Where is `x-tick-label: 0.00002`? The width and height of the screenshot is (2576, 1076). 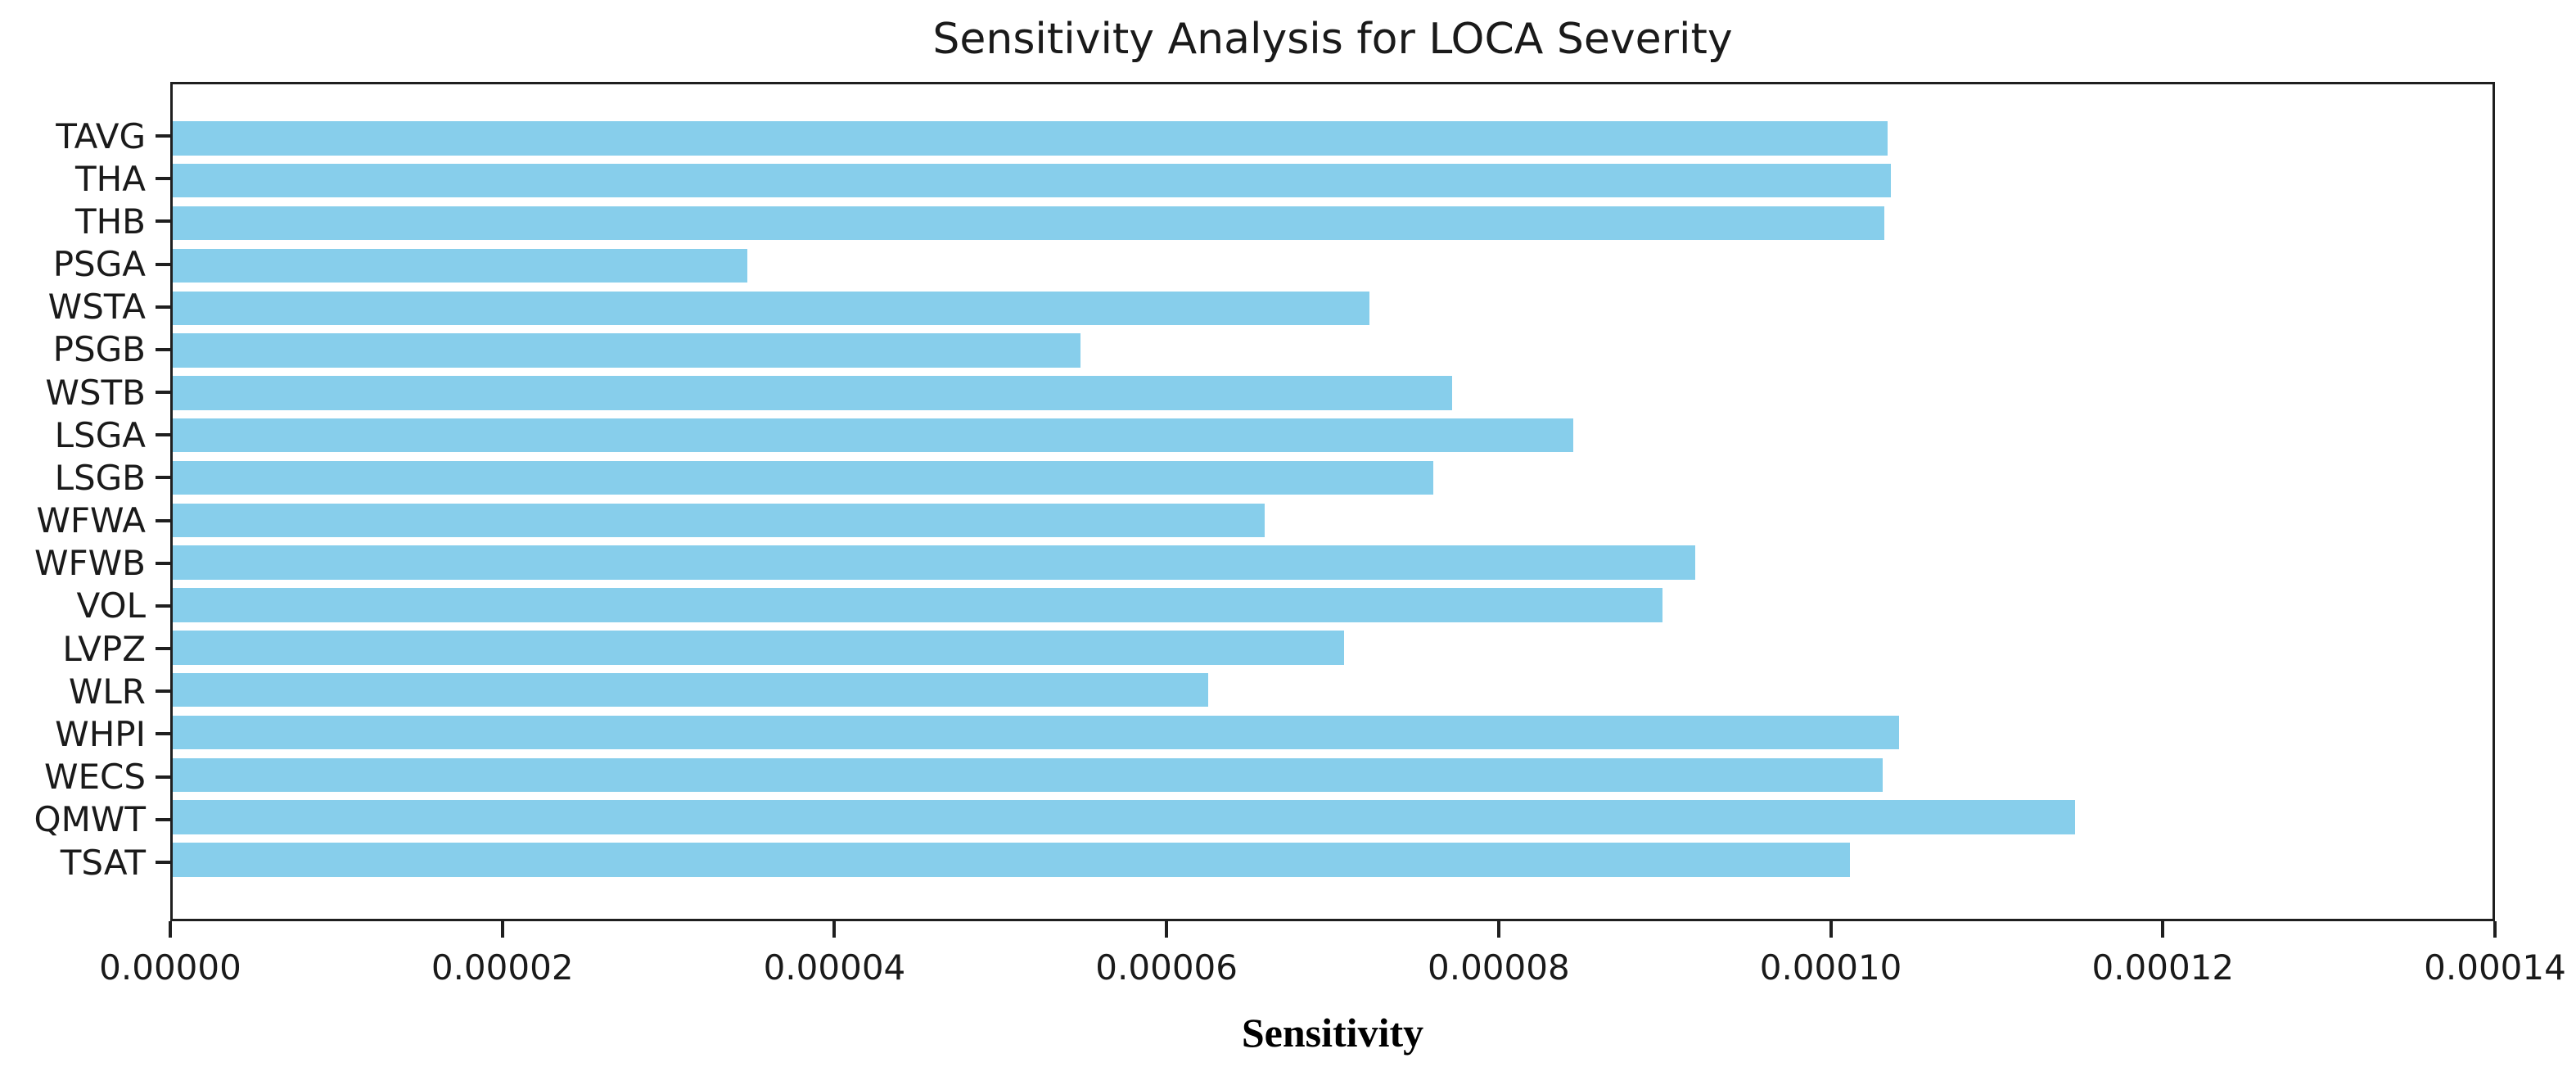 x-tick-label: 0.00002 is located at coordinates (502, 967).